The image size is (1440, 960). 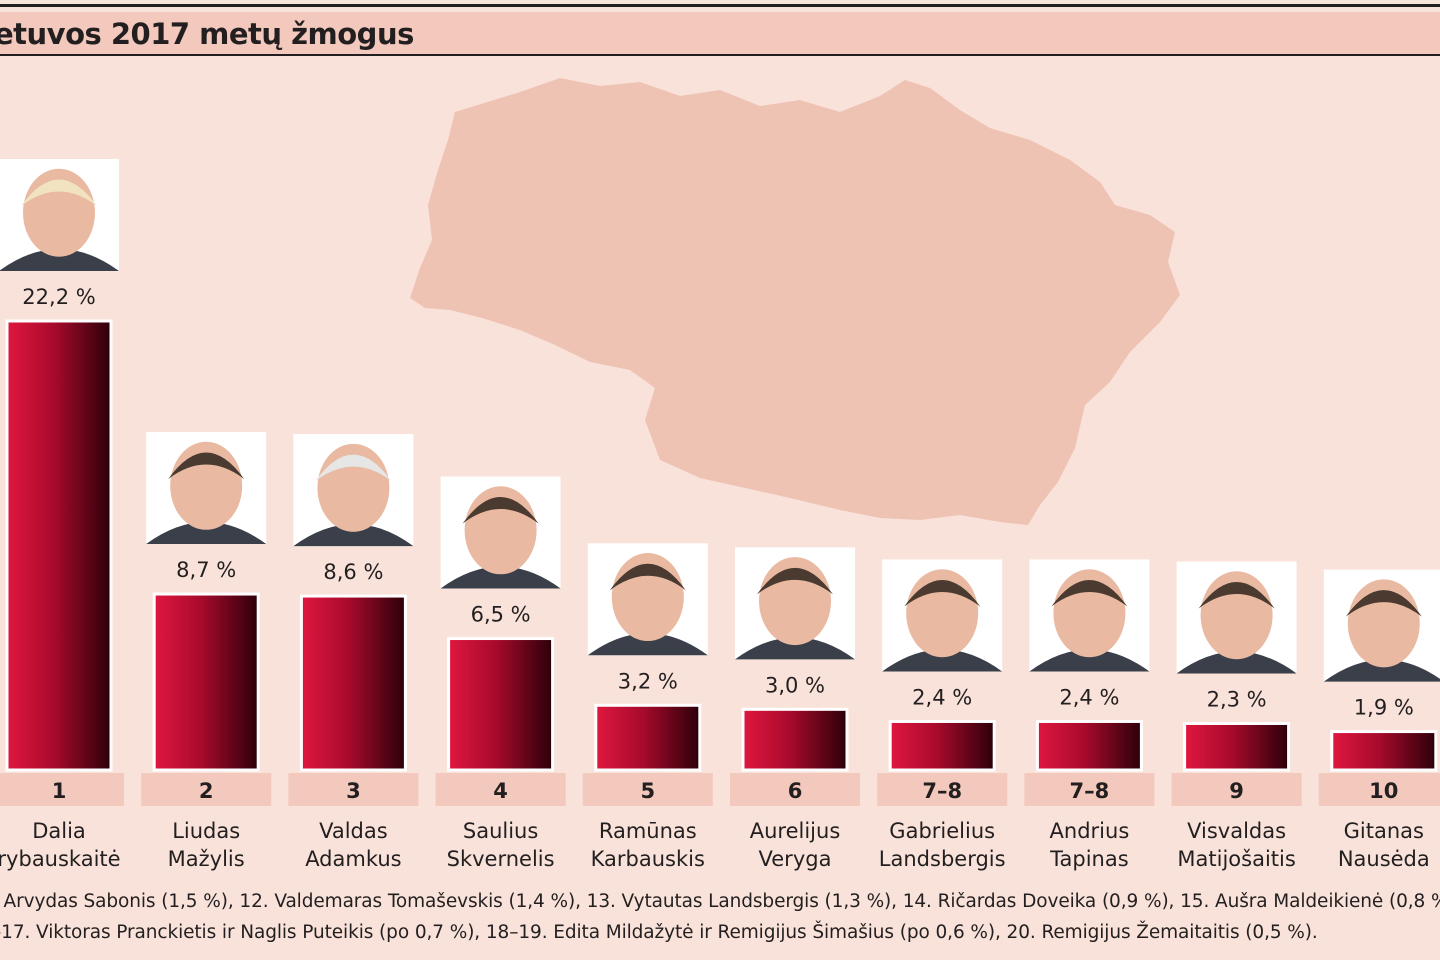 What do you see at coordinates (500, 831) in the screenshot?
I see `name-label-4-1: Saulius` at bounding box center [500, 831].